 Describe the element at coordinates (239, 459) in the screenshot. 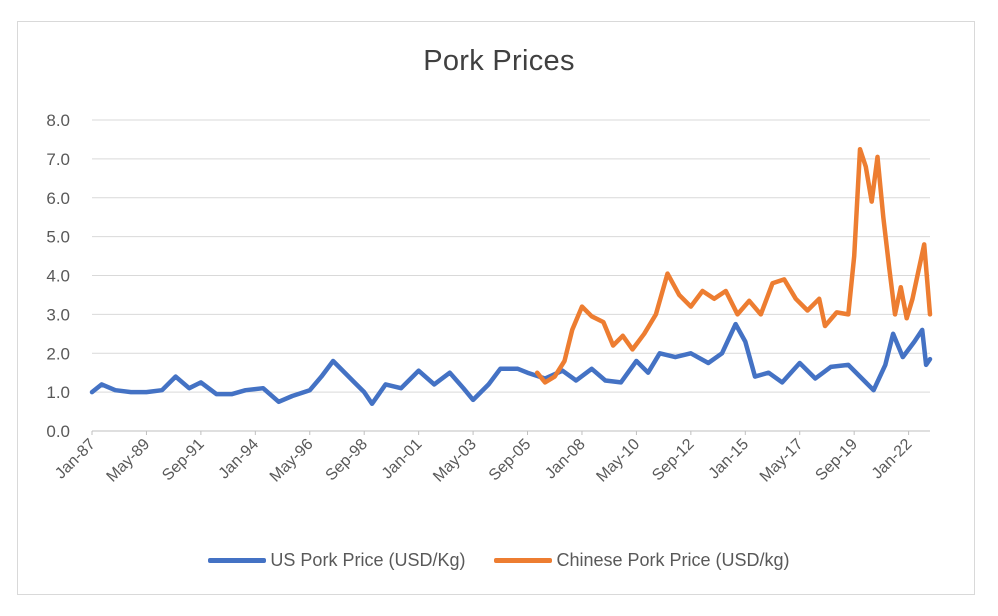

I see `x-tick-label: Jan-94` at that location.